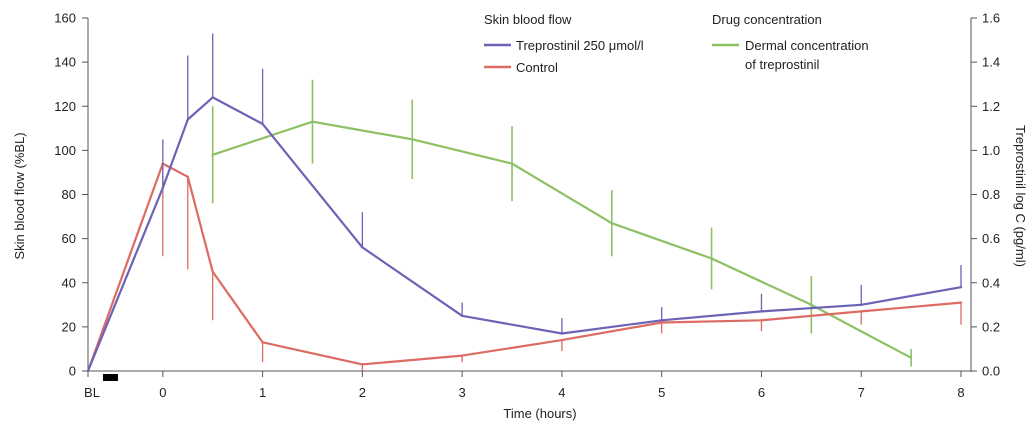 This screenshot has width=1035, height=428. Describe the element at coordinates (362, 392) in the screenshot. I see `x-tick-label-2: 2` at that location.